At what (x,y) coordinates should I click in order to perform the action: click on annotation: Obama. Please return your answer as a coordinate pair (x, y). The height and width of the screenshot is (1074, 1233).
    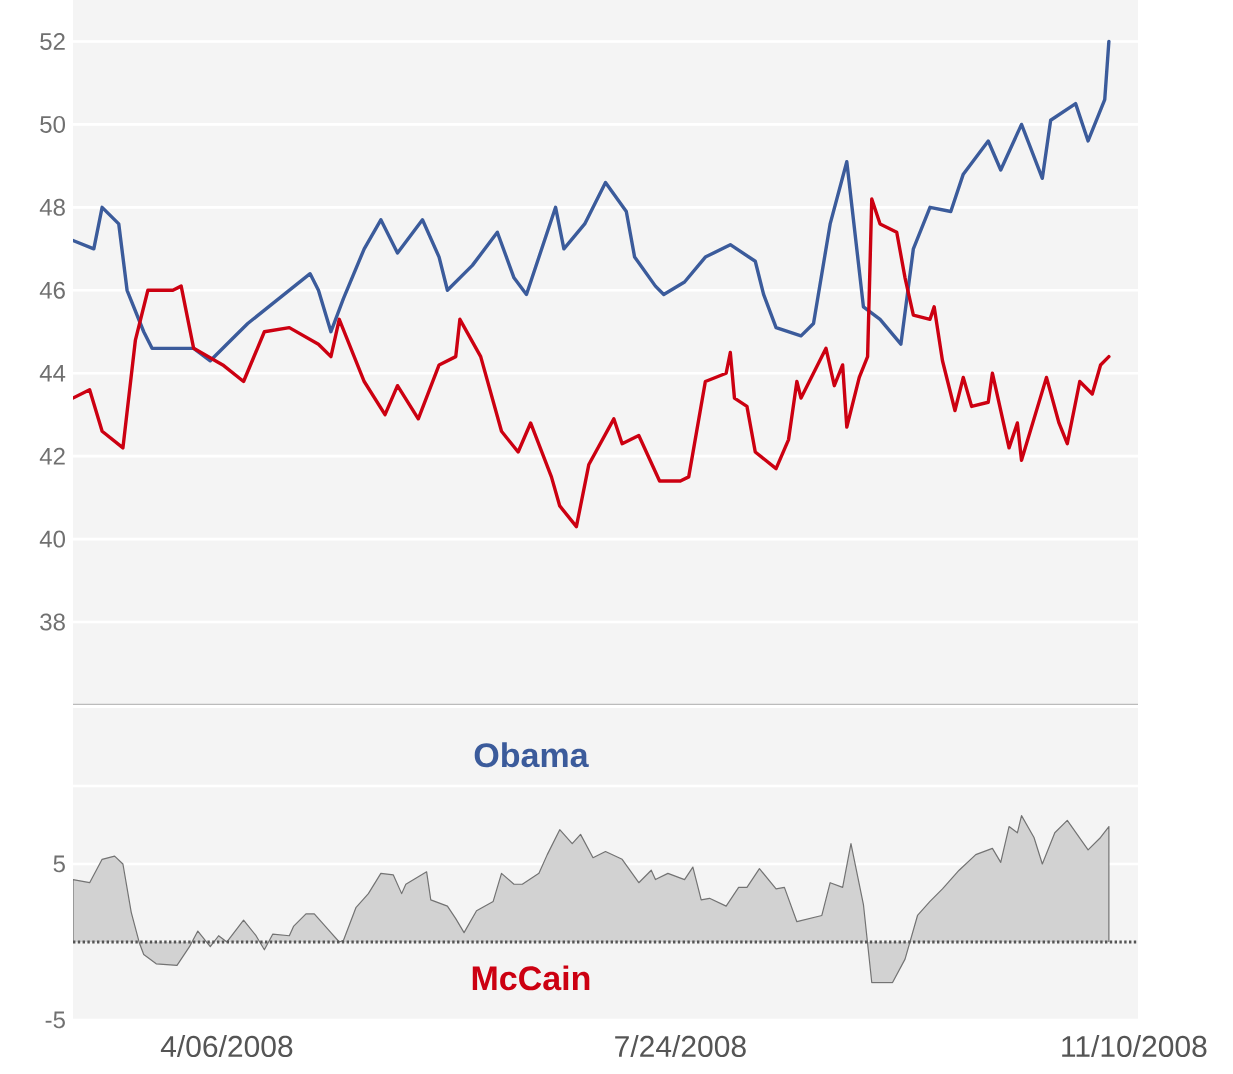
    Looking at the image, I should click on (531, 755).